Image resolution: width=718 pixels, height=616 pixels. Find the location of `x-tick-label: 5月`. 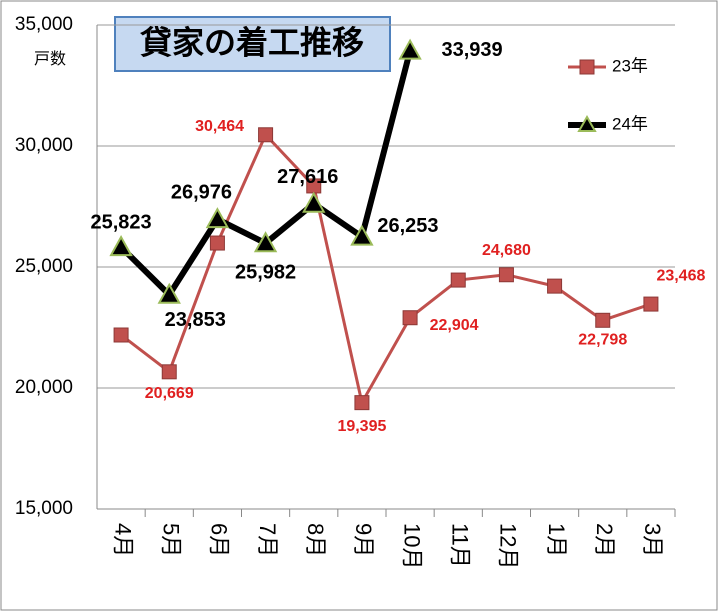

x-tick-label: 5月 is located at coordinates (170, 540).